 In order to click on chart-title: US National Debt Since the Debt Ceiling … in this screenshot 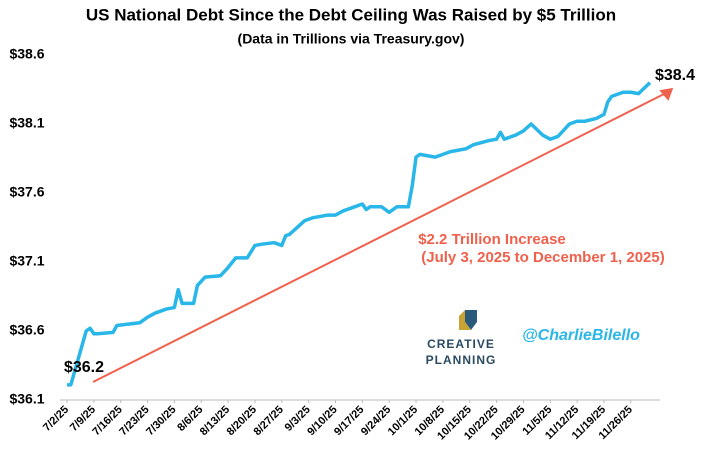, I will do `click(351, 14)`.